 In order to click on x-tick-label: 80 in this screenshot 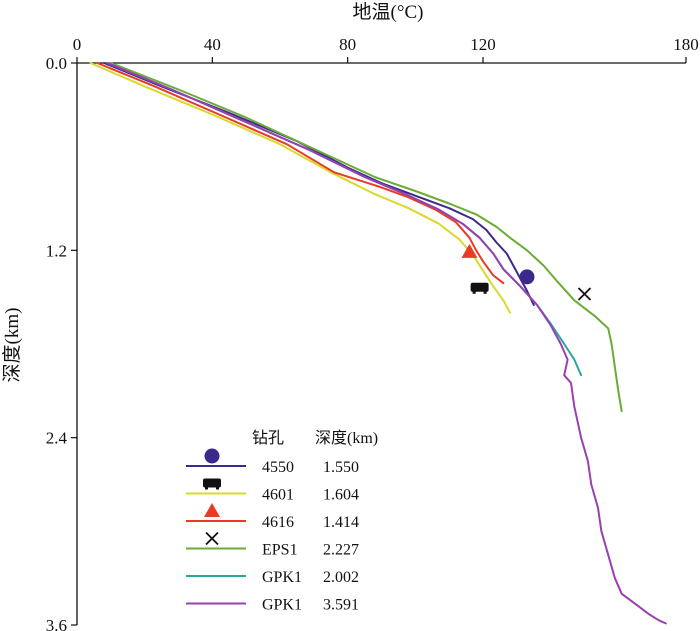, I will do `click(347, 44)`.